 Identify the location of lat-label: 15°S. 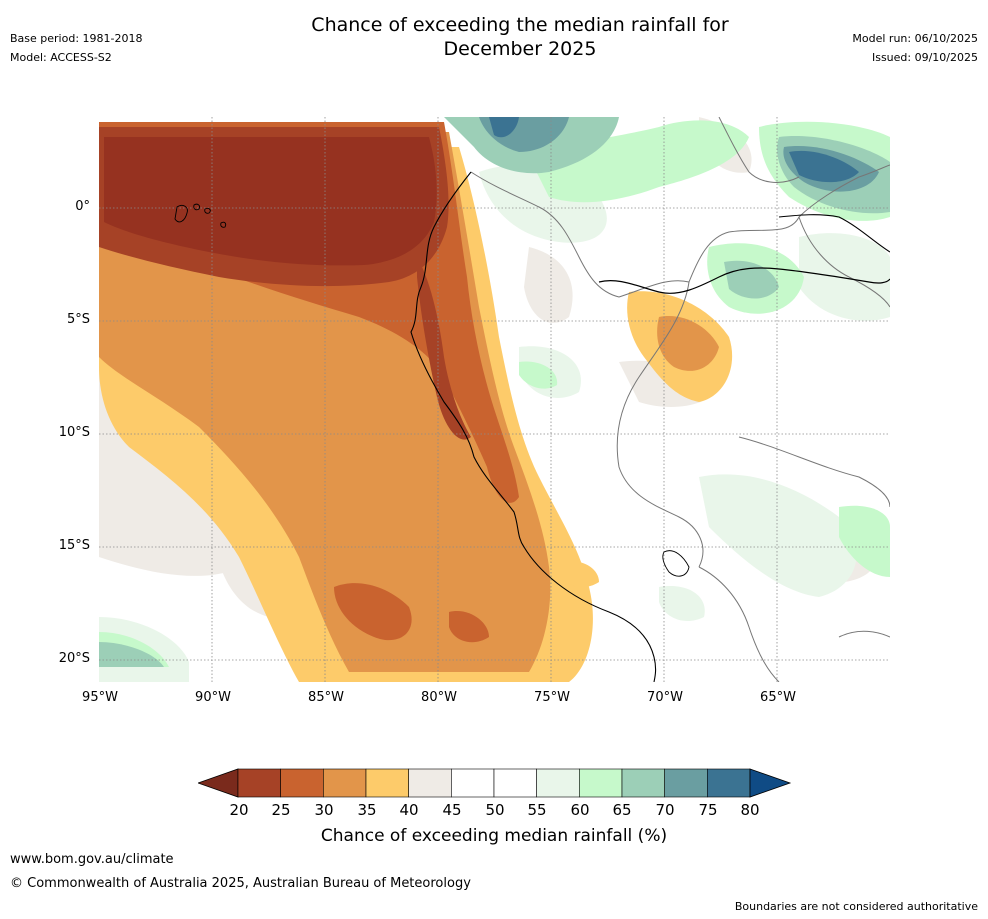
(74, 545).